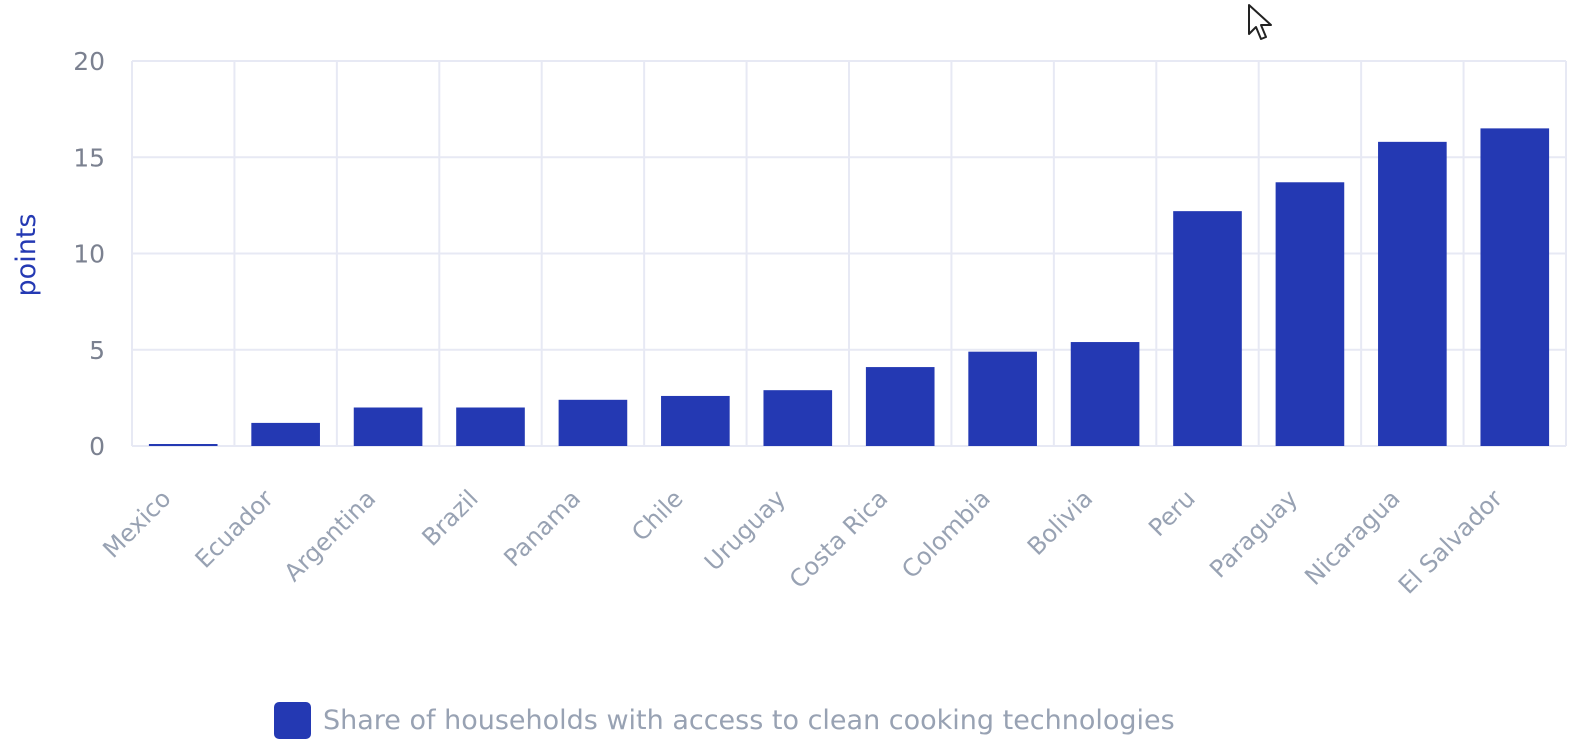 Image resolution: width=1571 pixels, height=741 pixels. Describe the element at coordinates (330, 535) in the screenshot. I see `x-tick-label: Argentina` at that location.